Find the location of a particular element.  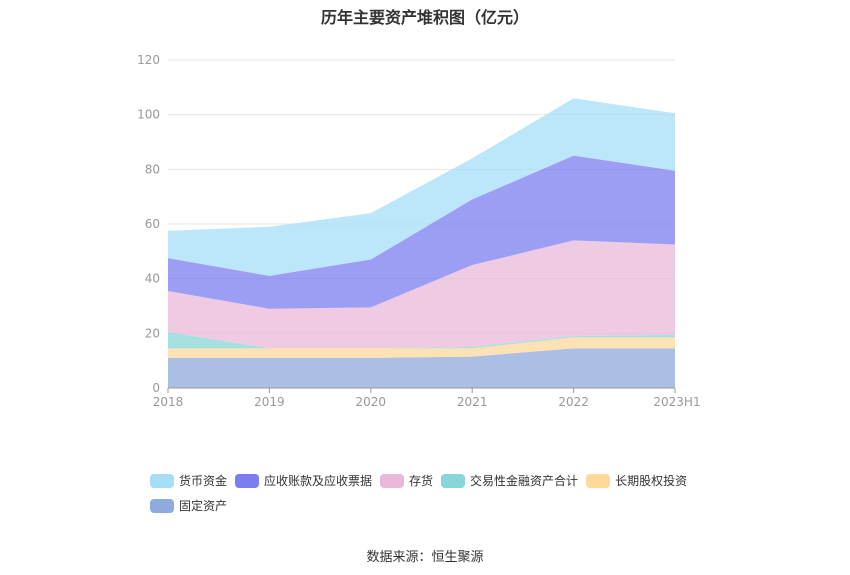

y-tick-label: 20 is located at coordinates (152, 333).